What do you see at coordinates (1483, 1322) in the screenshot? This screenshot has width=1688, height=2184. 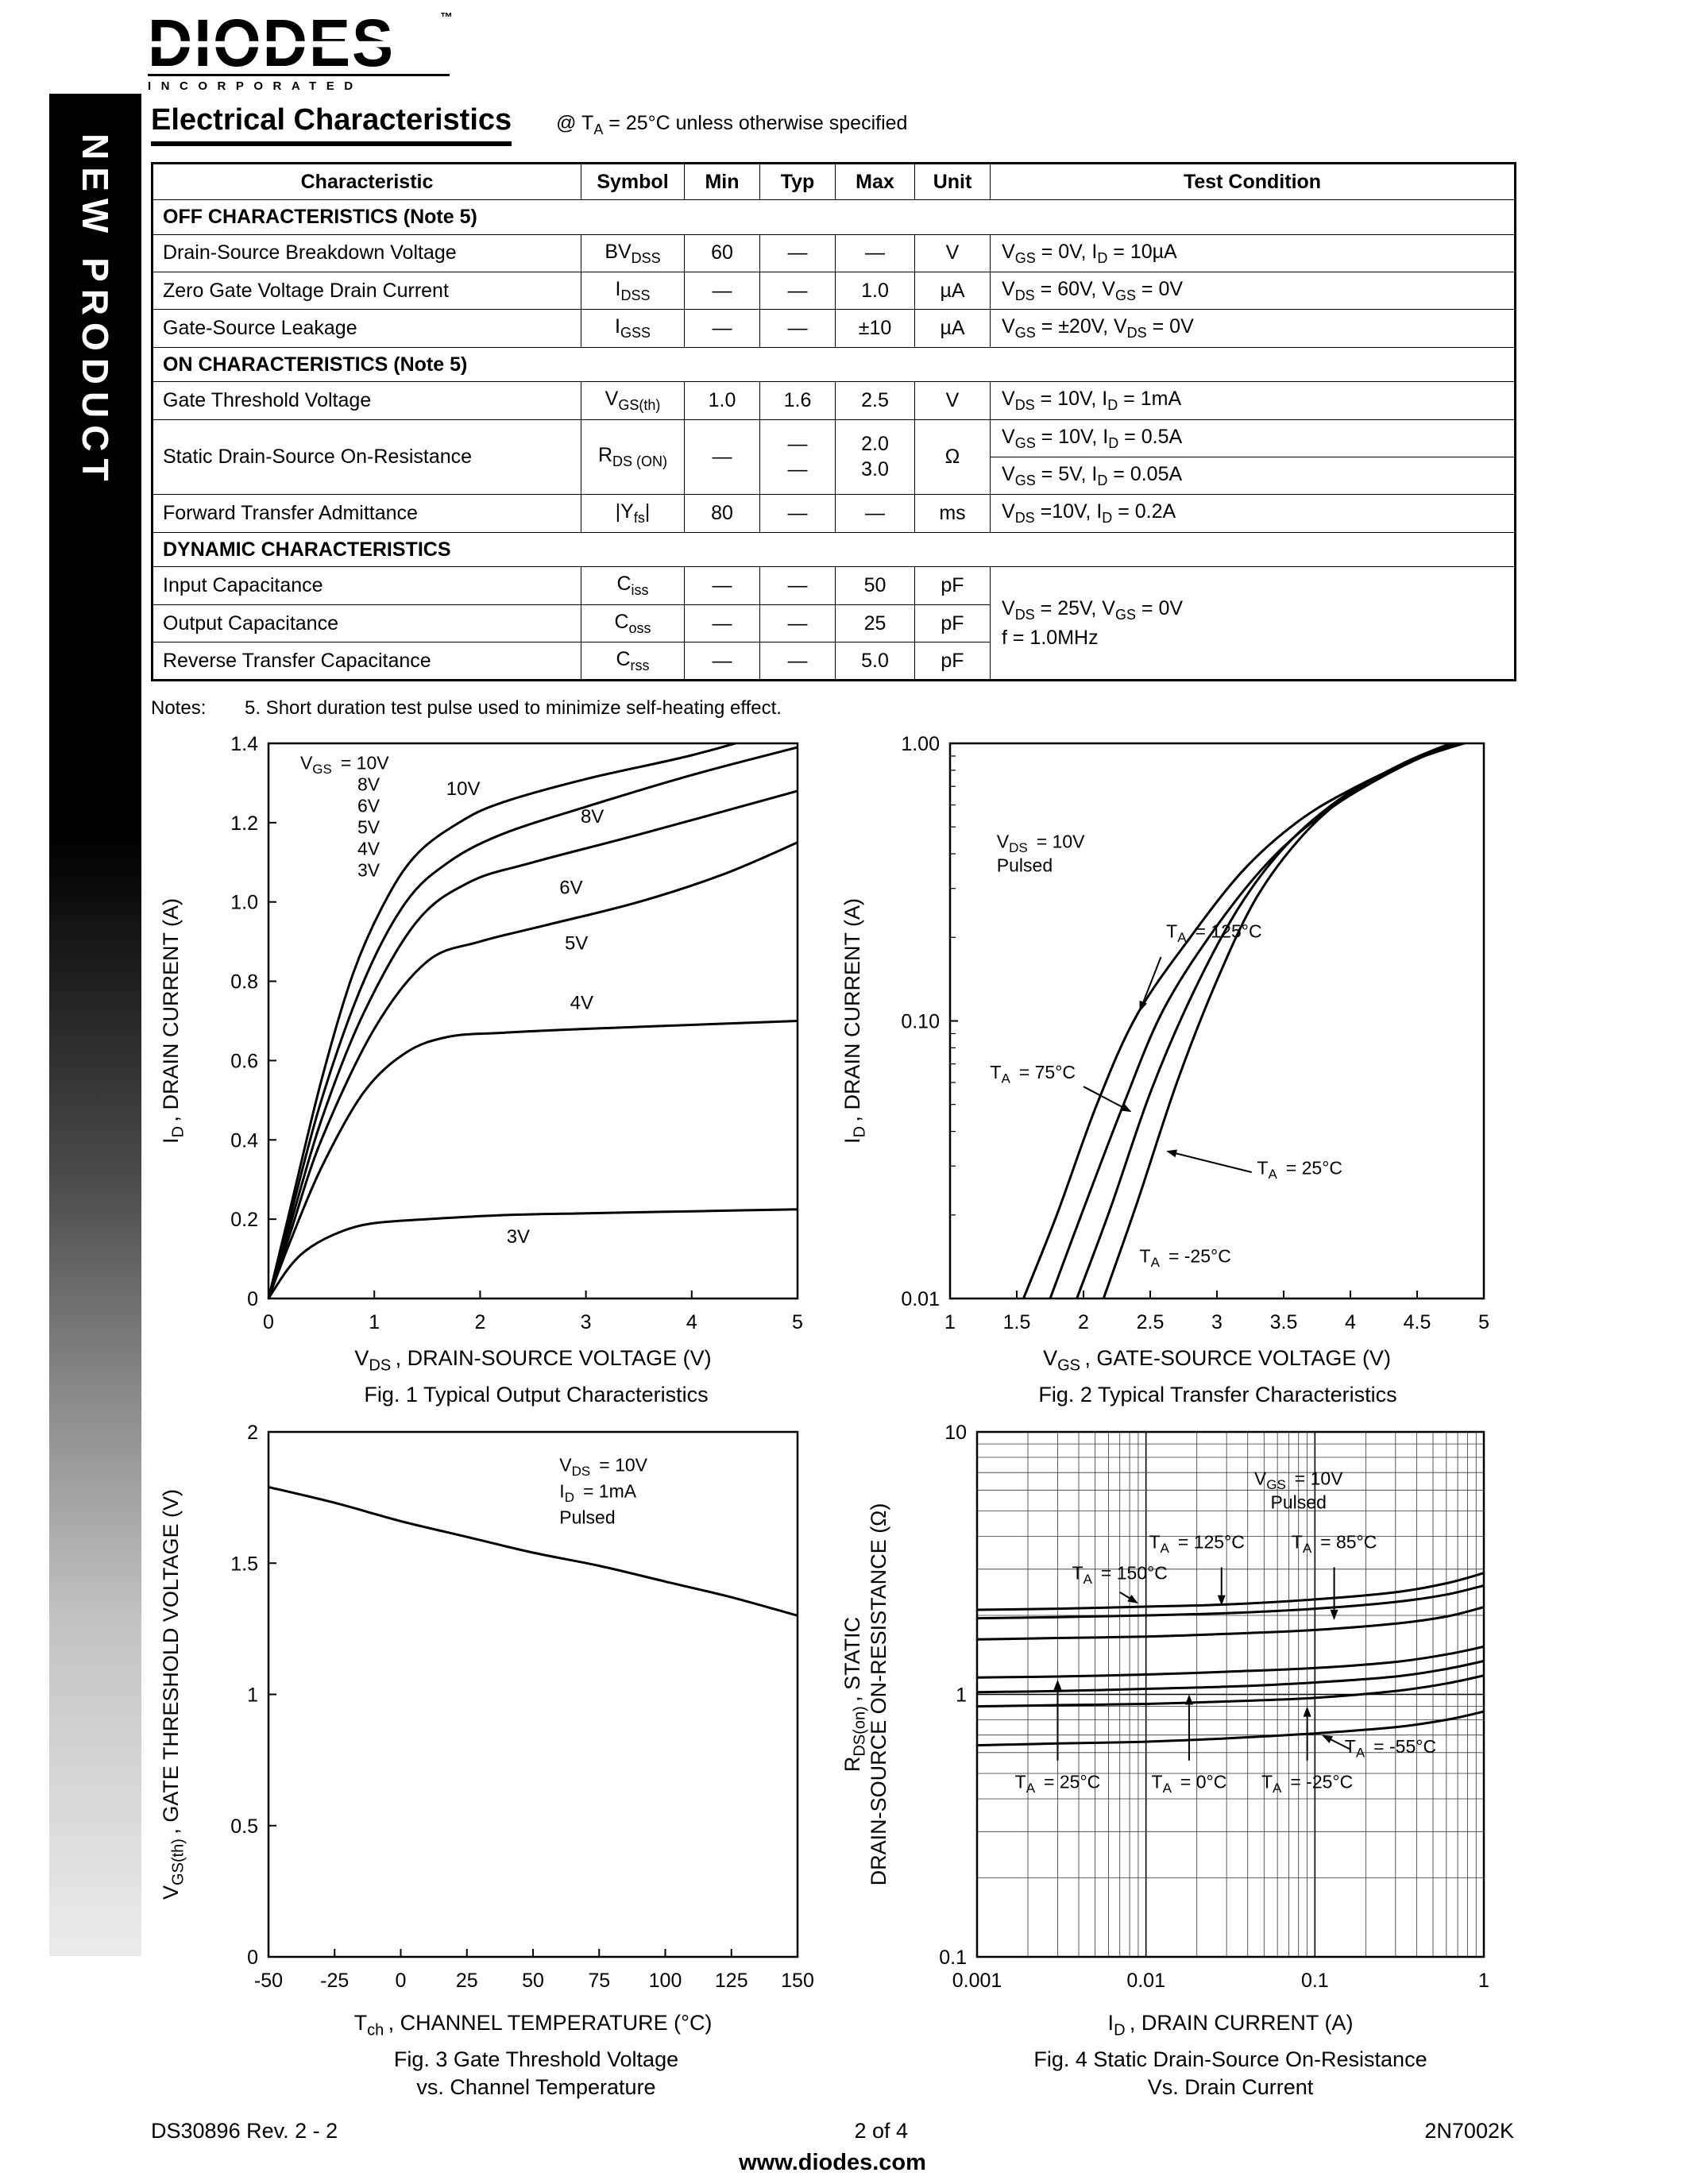 I see `x-tick-label: 5` at bounding box center [1483, 1322].